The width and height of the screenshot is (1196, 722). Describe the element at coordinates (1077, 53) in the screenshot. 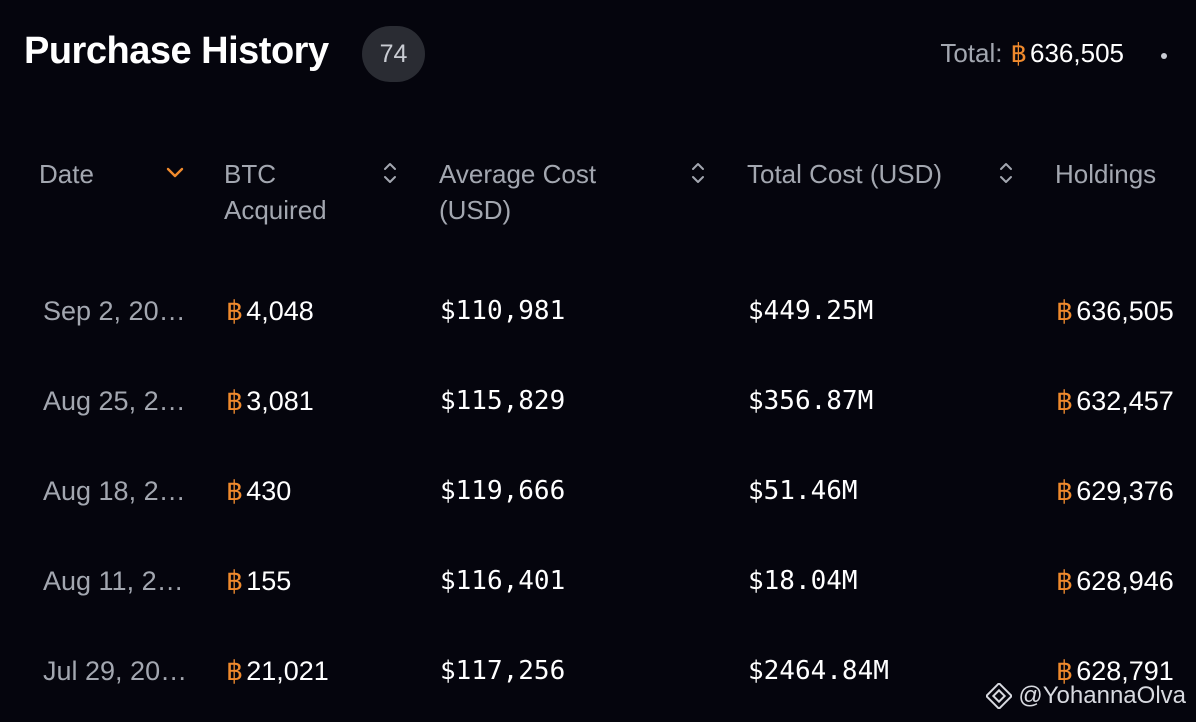

I see `total-value: 636,505` at that location.